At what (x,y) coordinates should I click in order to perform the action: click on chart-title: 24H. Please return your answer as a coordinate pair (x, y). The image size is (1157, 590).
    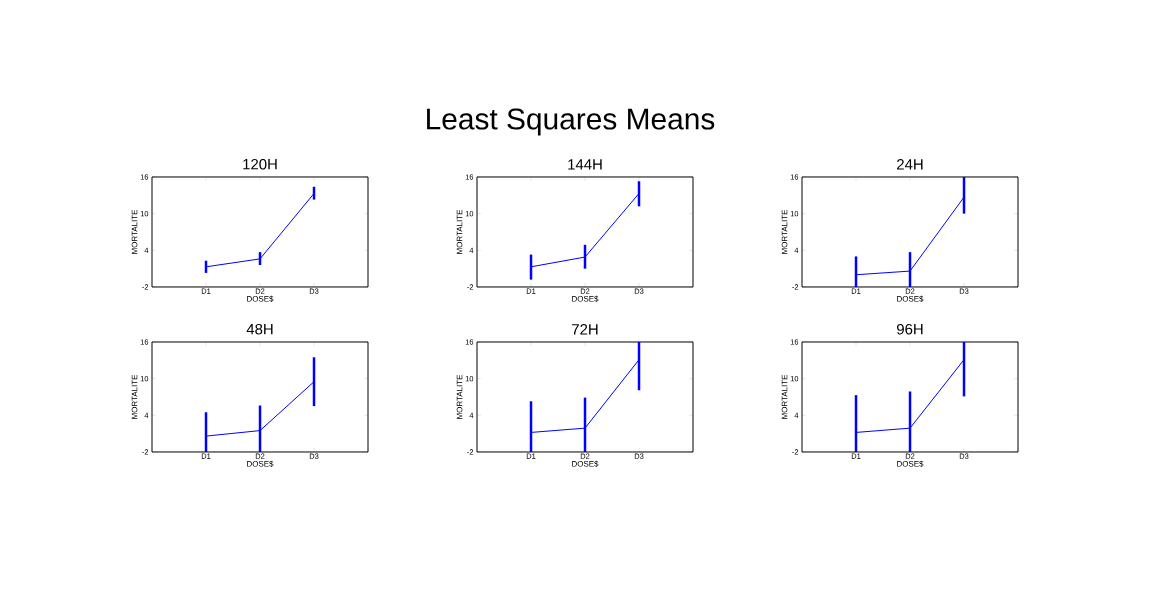
    Looking at the image, I should click on (910, 164).